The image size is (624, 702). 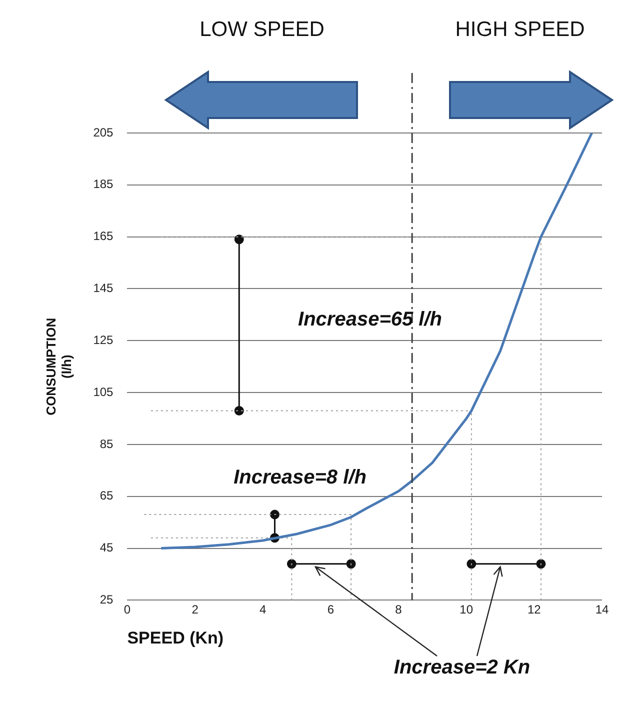 What do you see at coordinates (107, 495) in the screenshot?
I see `y-tick-label: 65` at bounding box center [107, 495].